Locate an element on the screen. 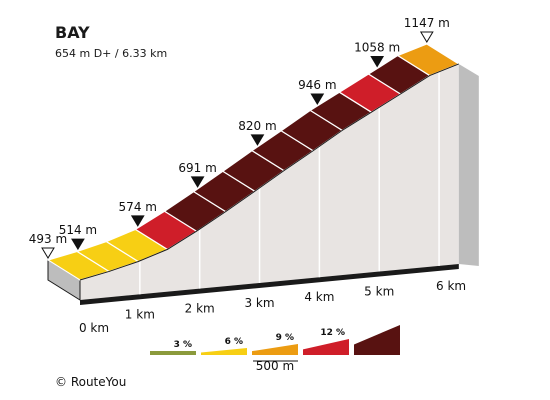 Image resolution: width=550 pixels, height=400 pixels. gradient-legend: 3 % 6 % 9 % 12 % is located at coordinates (275, 343).